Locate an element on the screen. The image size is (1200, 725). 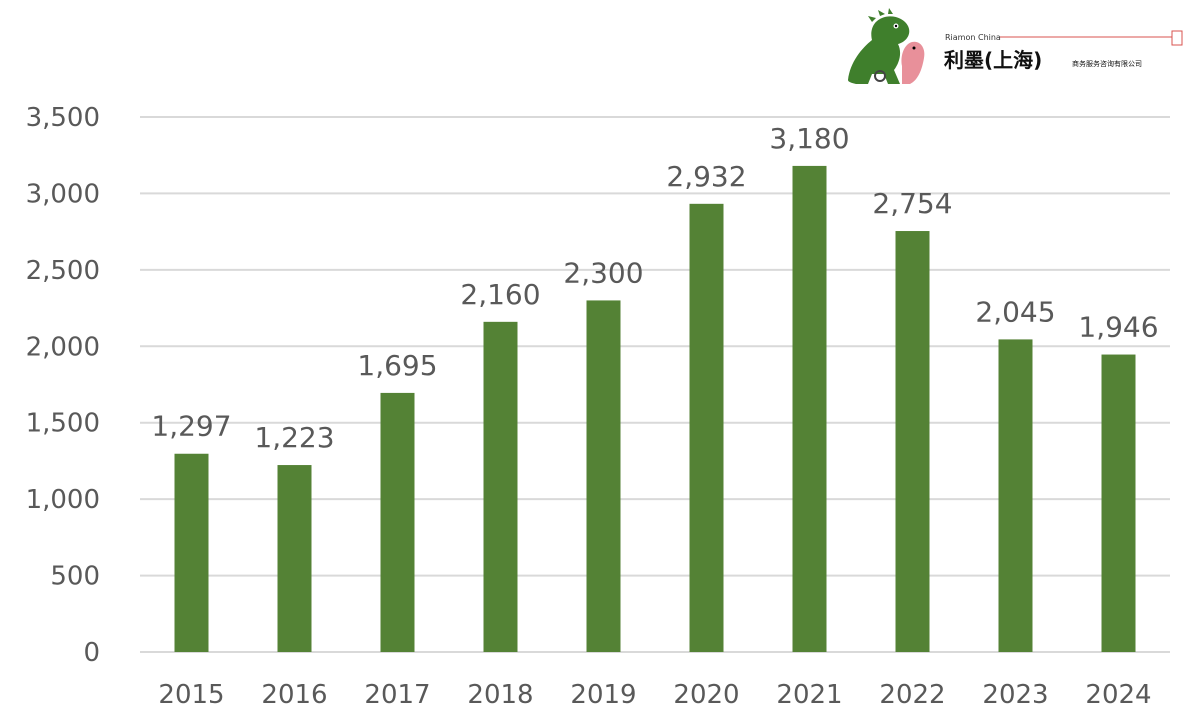
data-label: 2,300 is located at coordinates (603, 272).